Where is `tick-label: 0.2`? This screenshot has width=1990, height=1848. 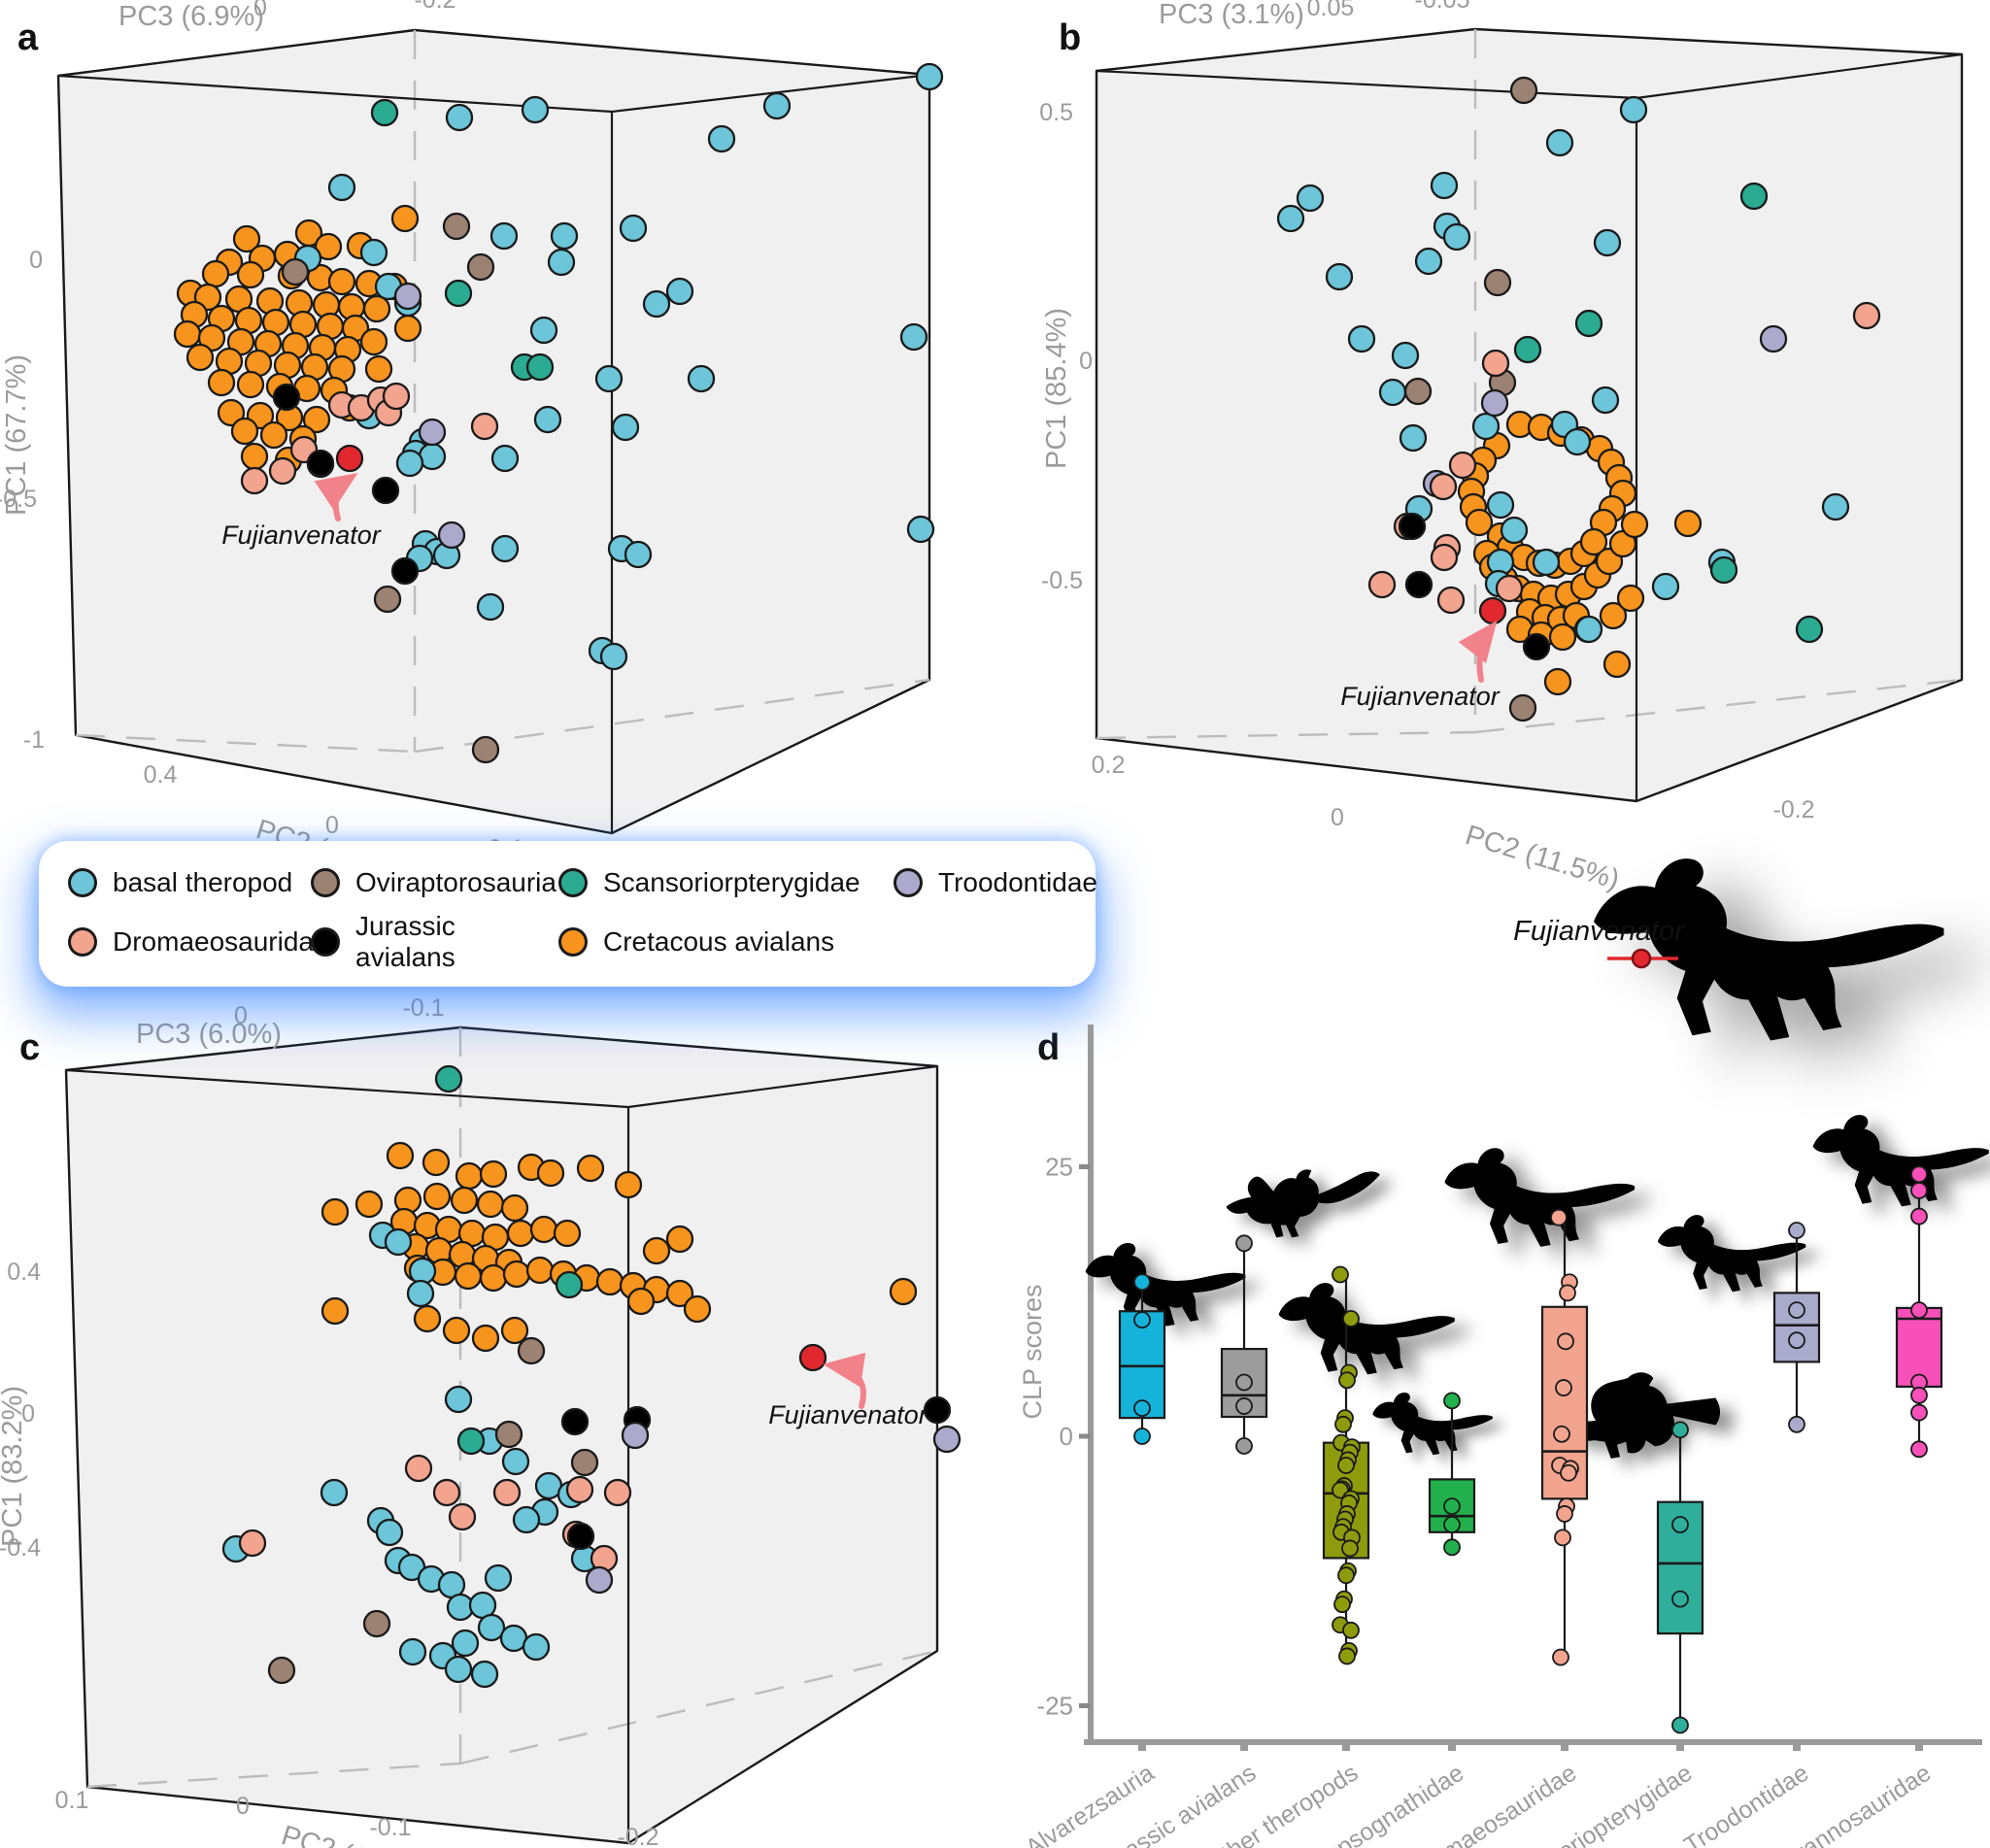
tick-label: 0.2 is located at coordinates (1109, 765).